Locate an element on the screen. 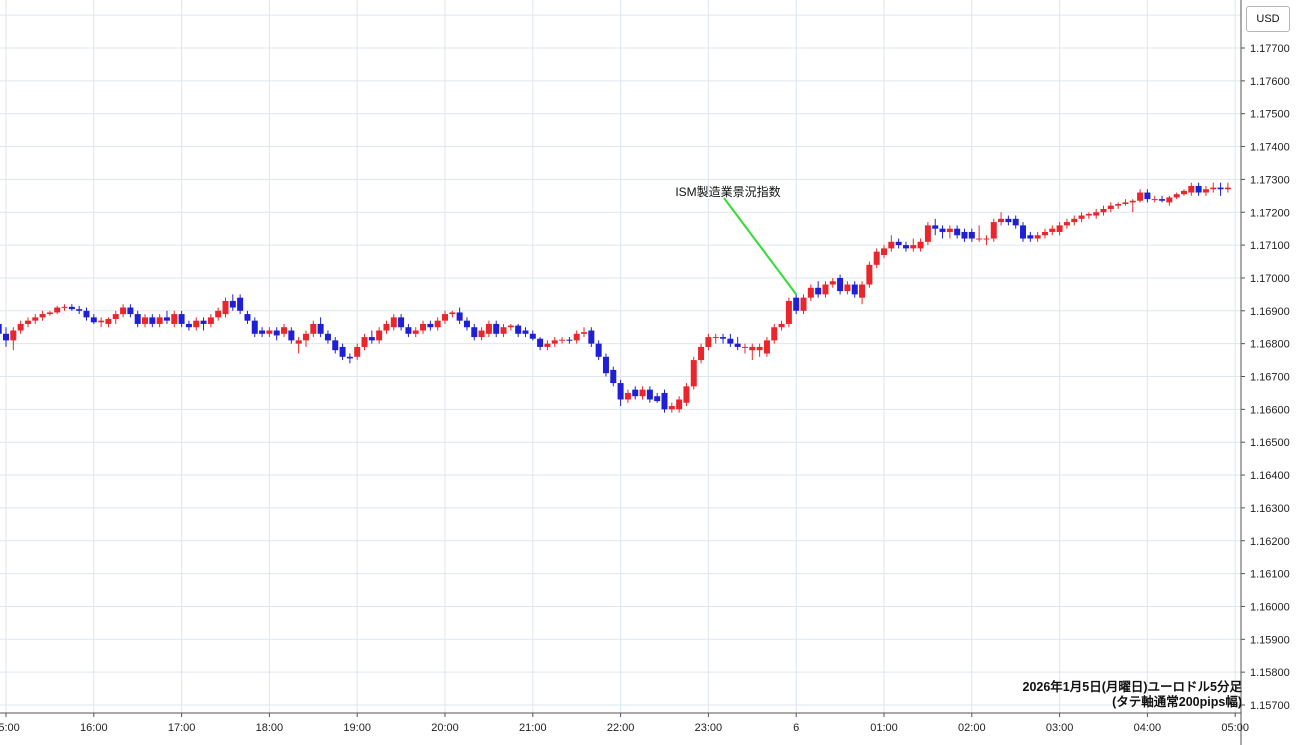  x-tick-label: 03:00 is located at coordinates (1060, 728).